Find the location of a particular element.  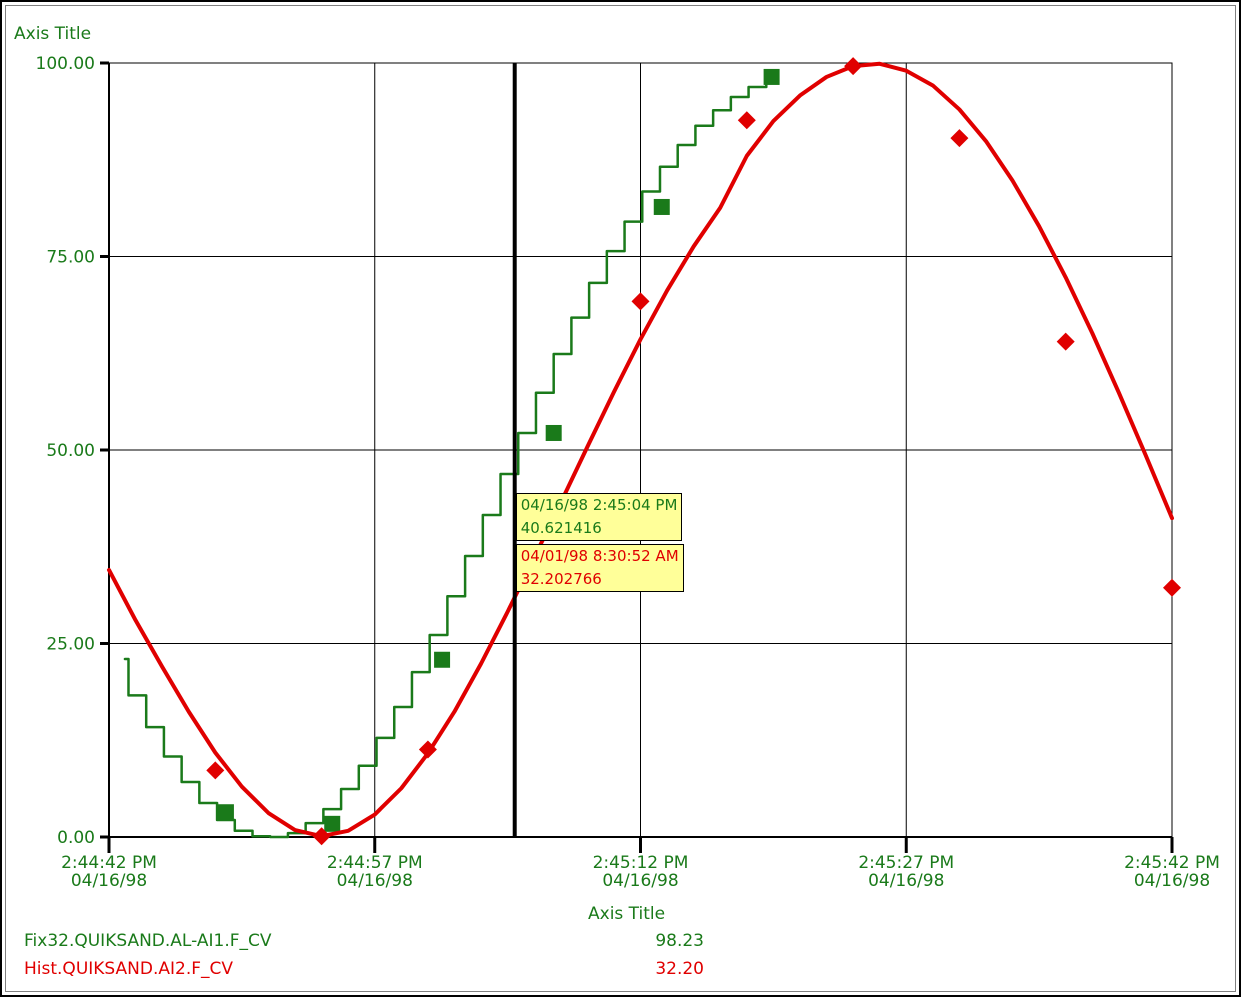

legend-item-fix32-value: 98.23 is located at coordinates (679, 941).